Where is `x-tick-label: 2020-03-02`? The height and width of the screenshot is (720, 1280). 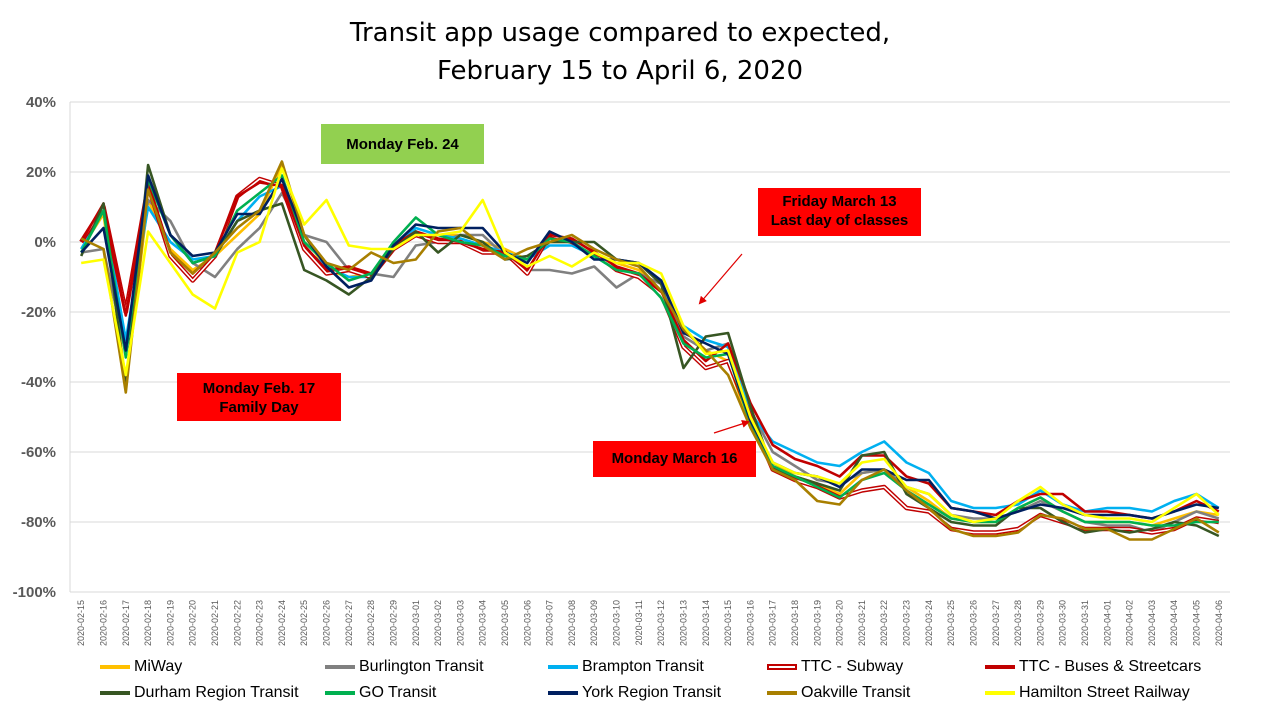 x-tick-label: 2020-03-02 is located at coordinates (438, 623).